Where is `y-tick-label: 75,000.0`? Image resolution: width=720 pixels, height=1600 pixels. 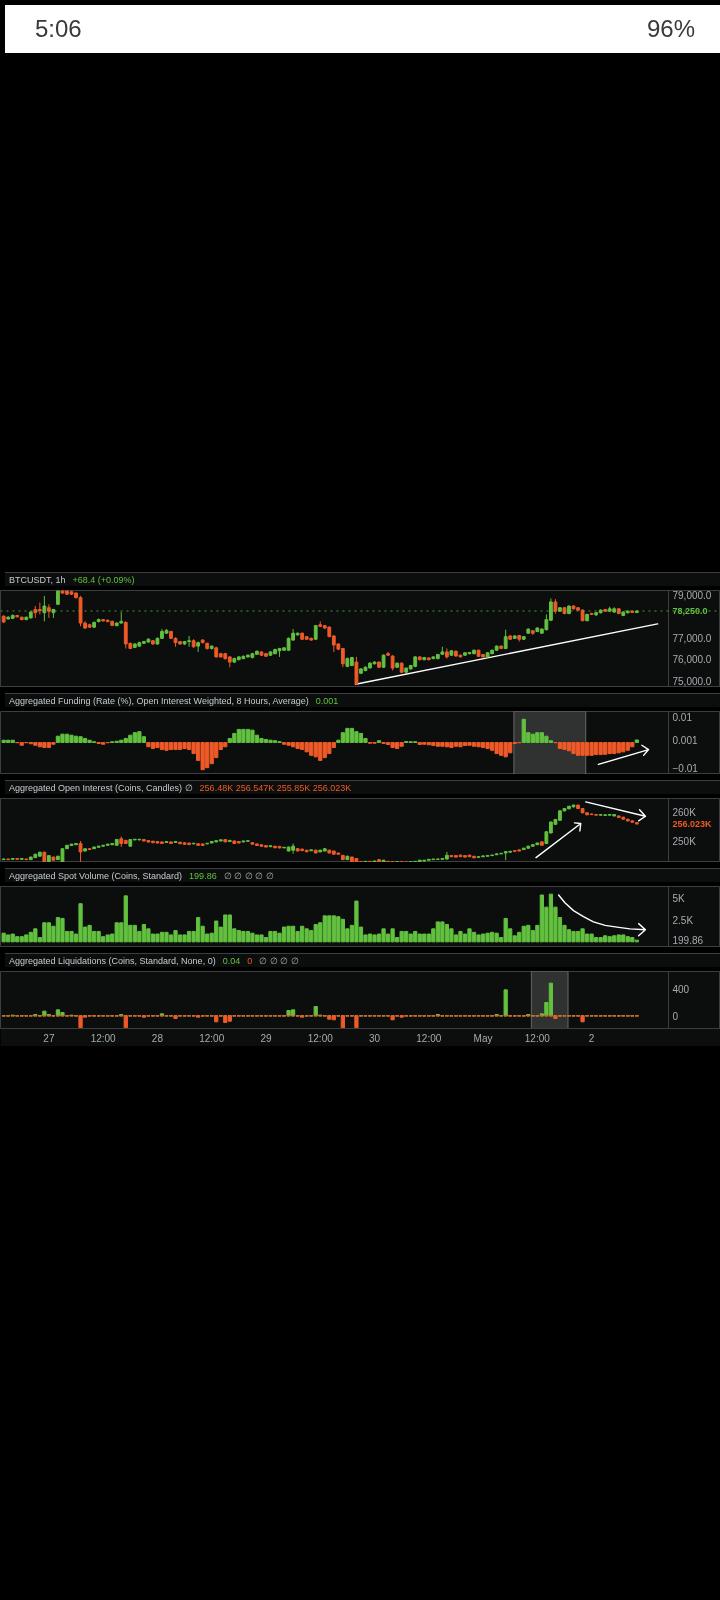 y-tick-label: 75,000.0 is located at coordinates (692, 682).